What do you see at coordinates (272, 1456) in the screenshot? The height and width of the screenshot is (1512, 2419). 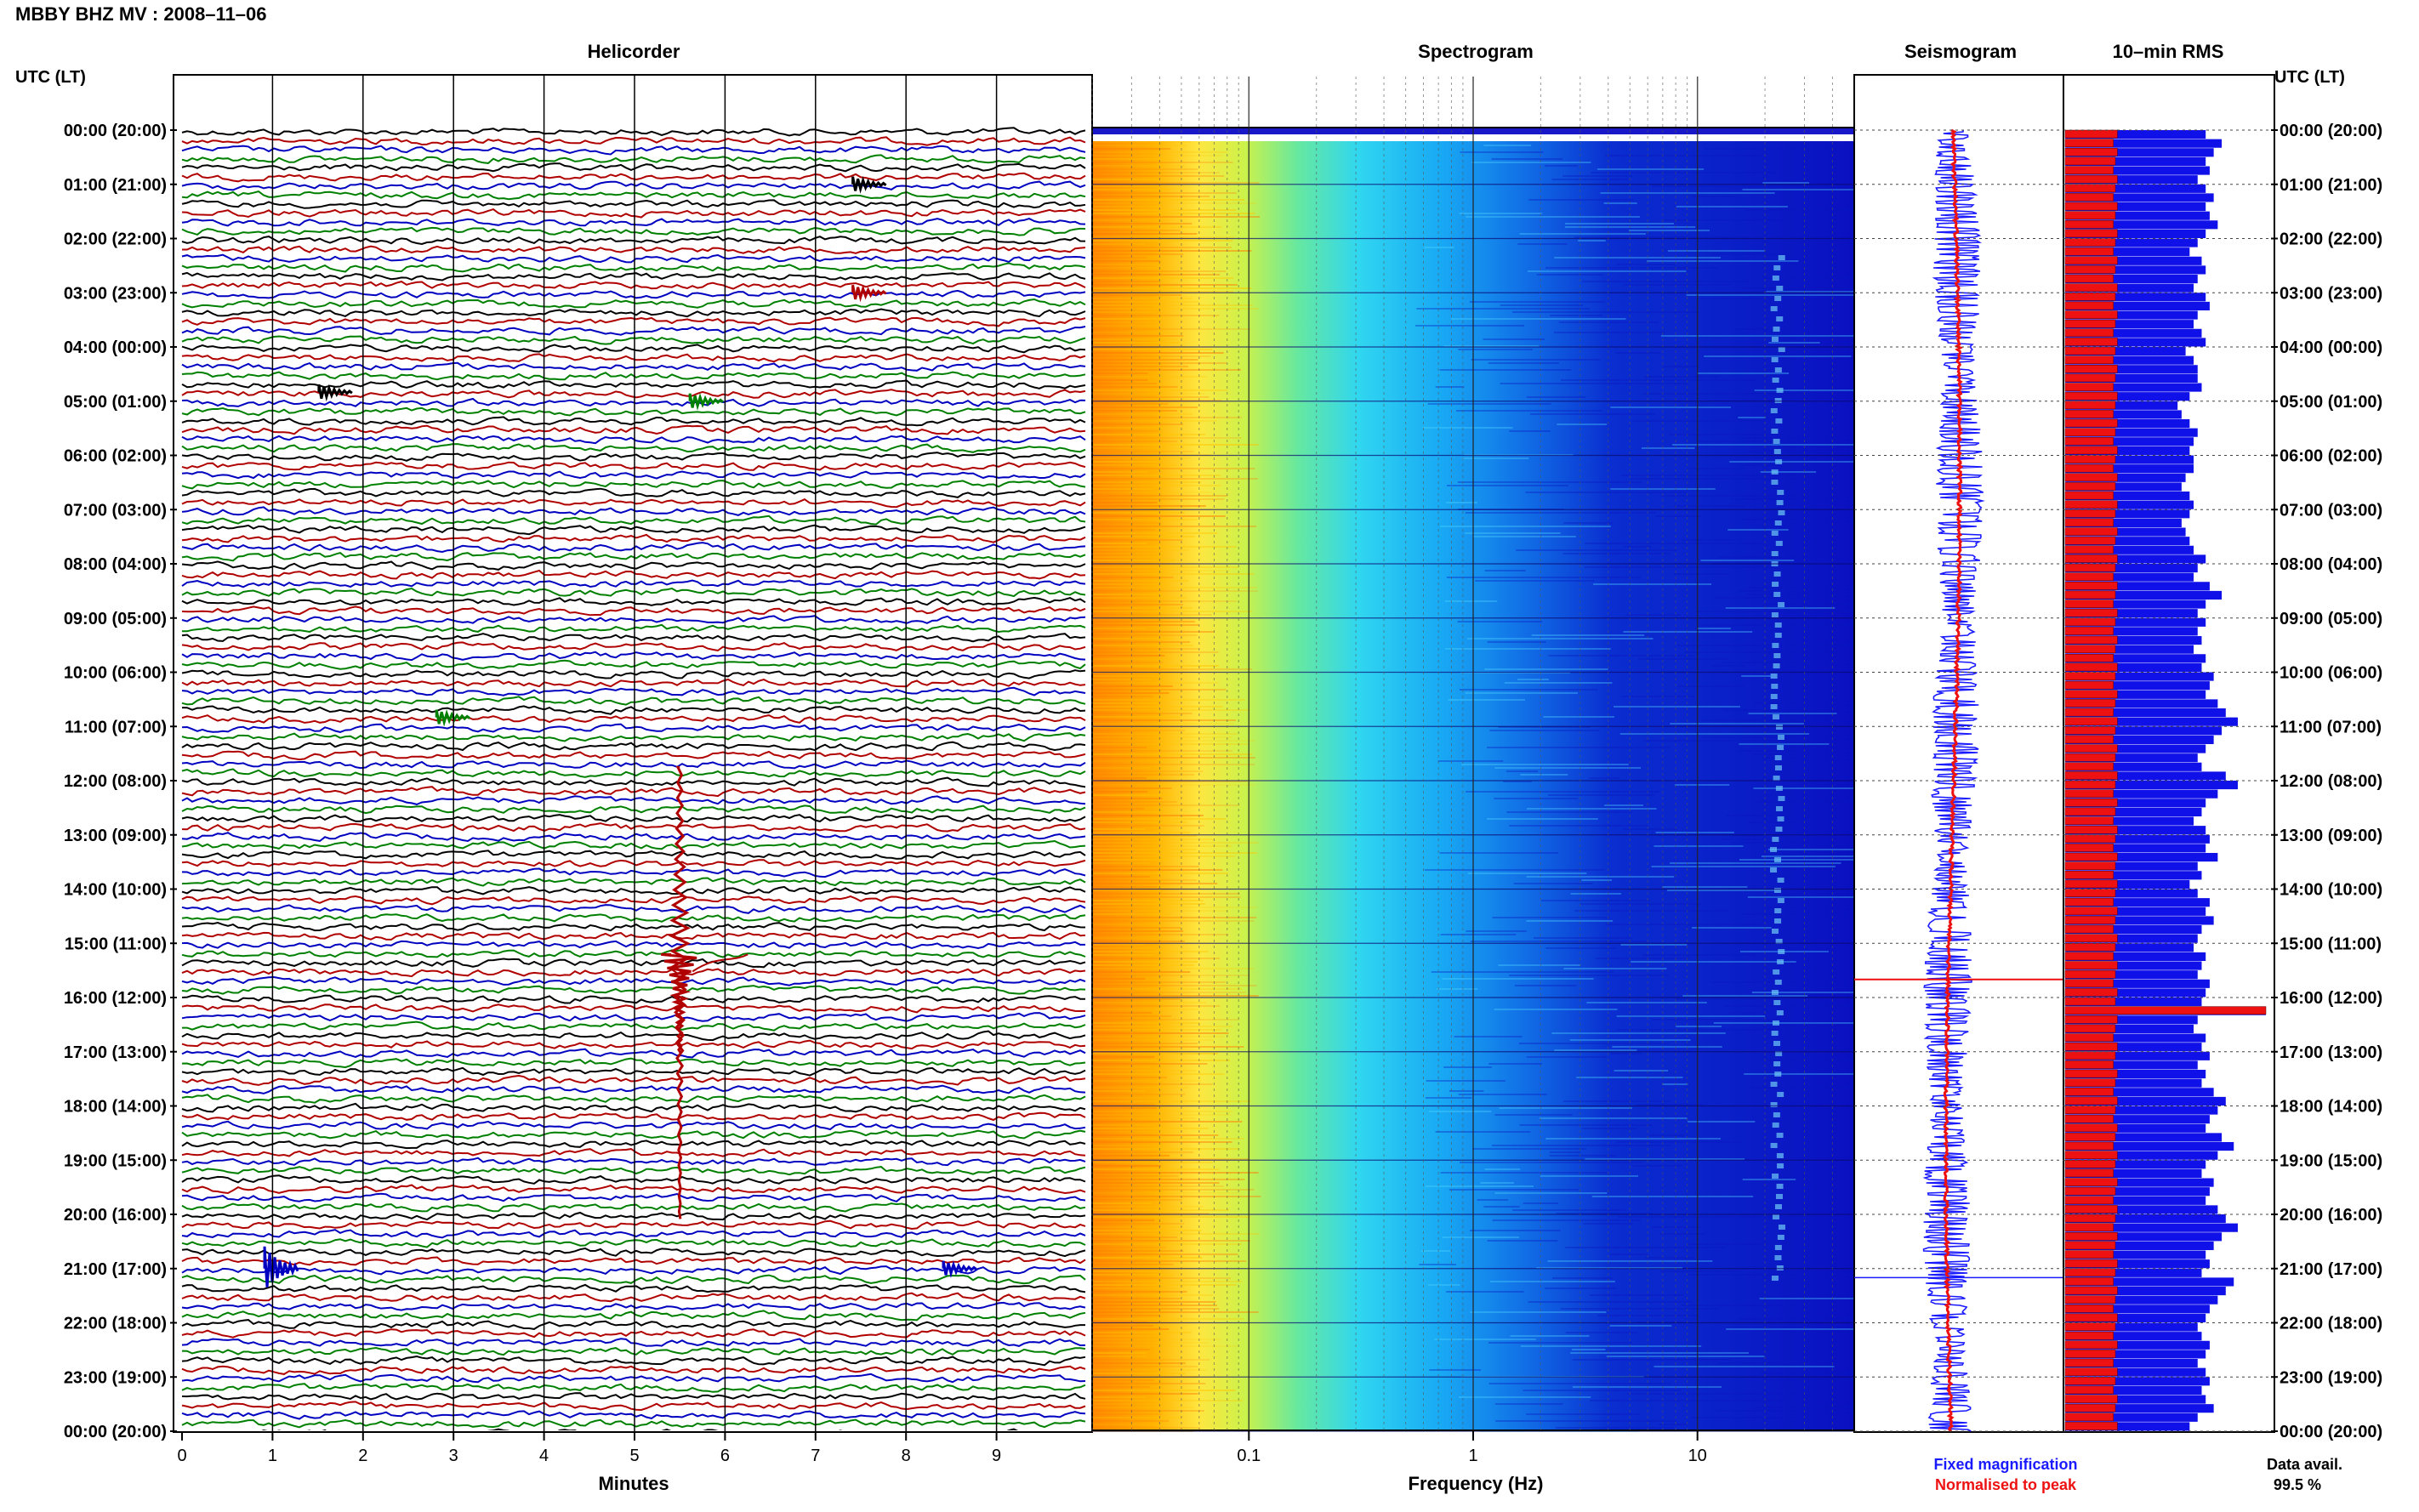 I see `helicorder-x-tick-label: 1` at bounding box center [272, 1456].